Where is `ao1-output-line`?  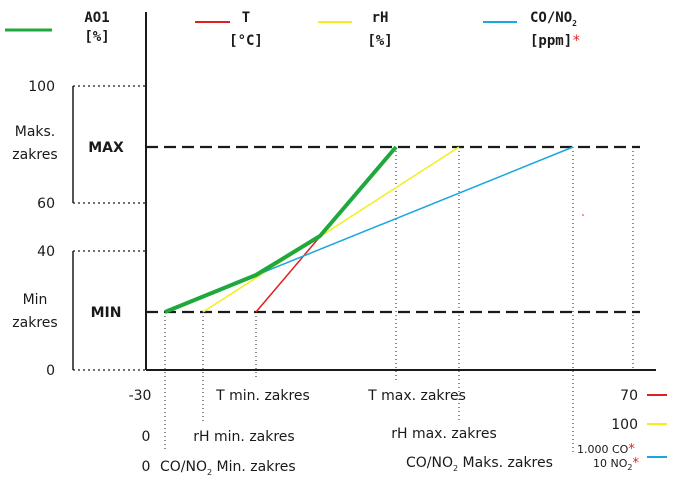 ao1-output-line is located at coordinates (281, 229).